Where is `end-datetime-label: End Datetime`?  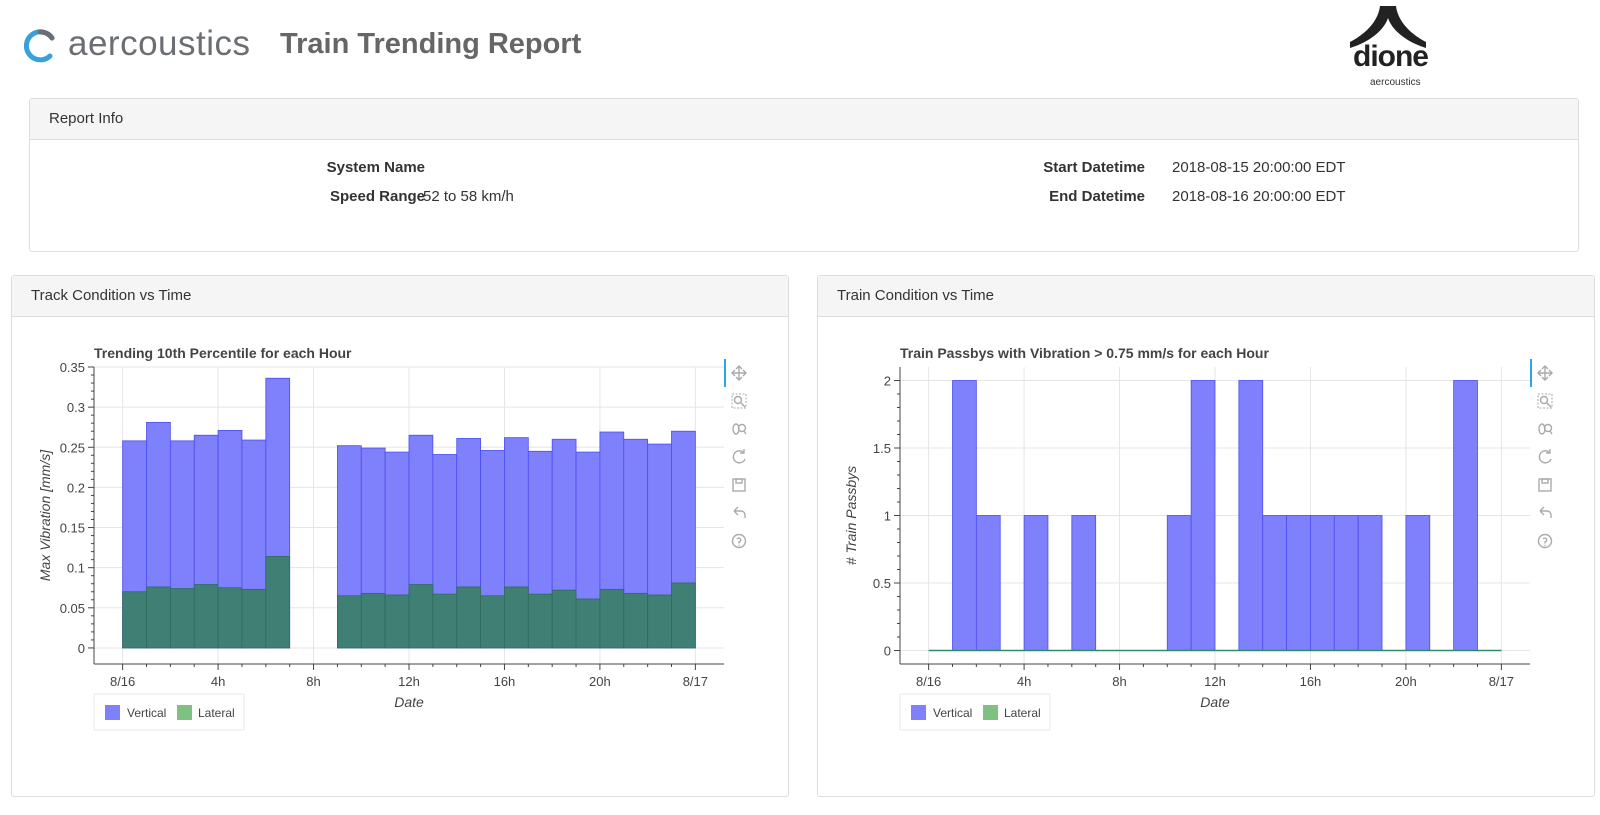
end-datetime-label: End Datetime is located at coordinates (1097, 196).